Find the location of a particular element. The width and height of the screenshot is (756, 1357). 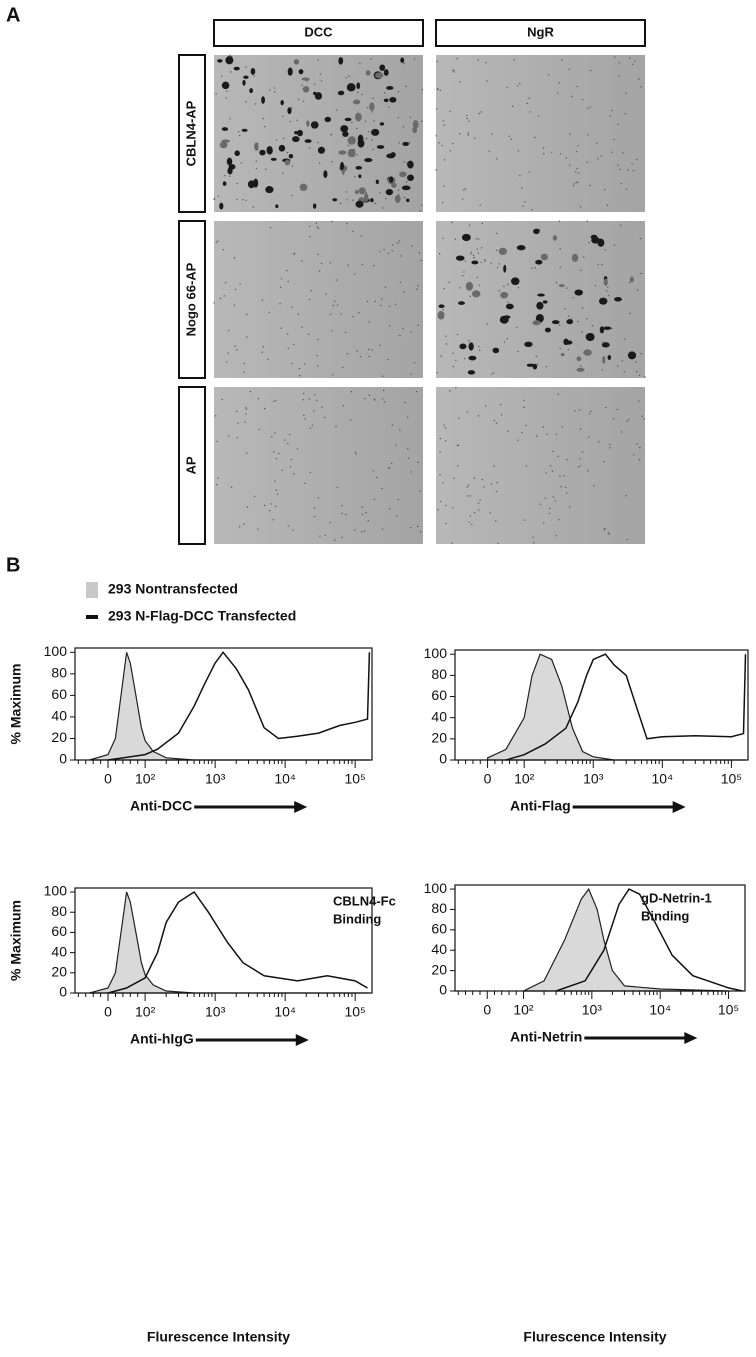

x-tick-label: 10⁵ is located at coordinates (728, 1010).